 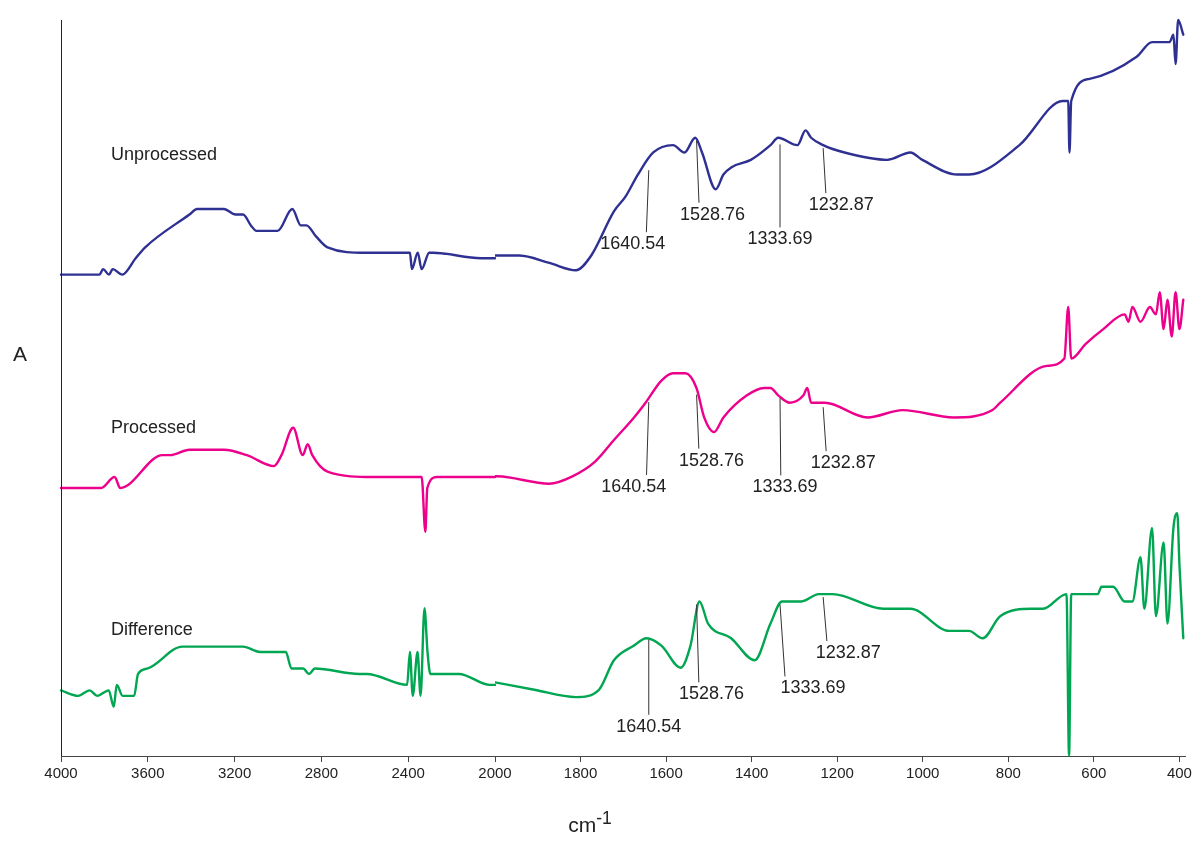 What do you see at coordinates (666, 773) in the screenshot?
I see `x-tick-label: 1600` at bounding box center [666, 773].